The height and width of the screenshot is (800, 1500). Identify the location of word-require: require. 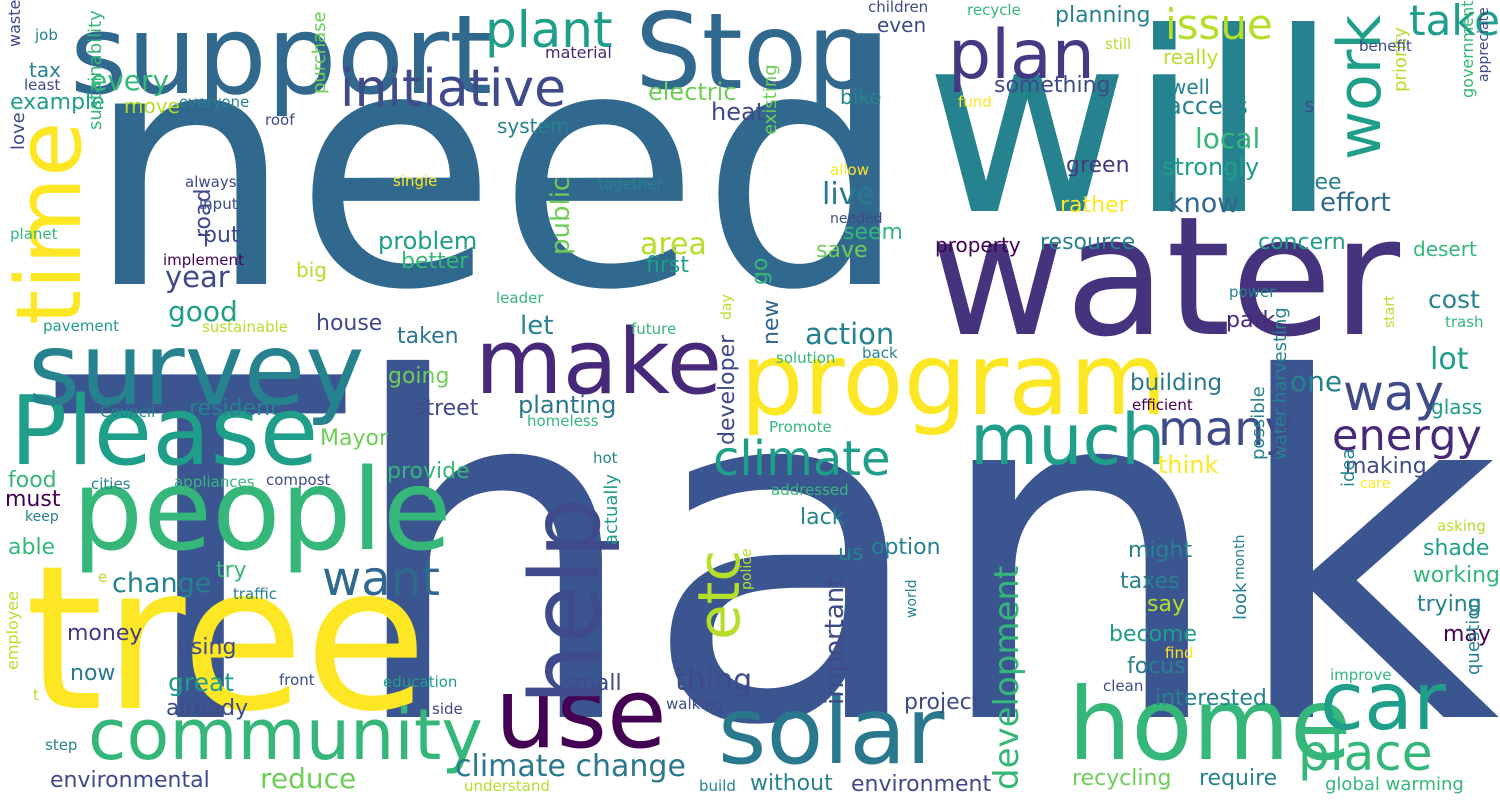
(1238, 778).